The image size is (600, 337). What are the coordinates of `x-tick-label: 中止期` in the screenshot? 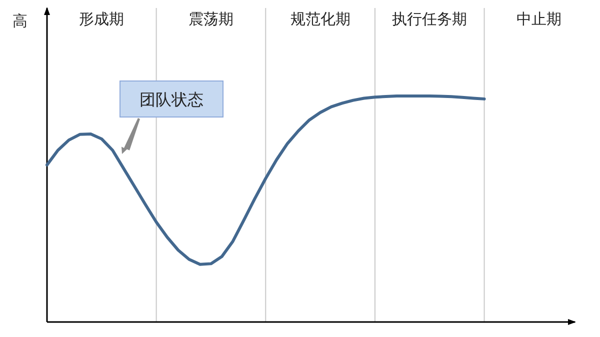 It's located at (539, 19).